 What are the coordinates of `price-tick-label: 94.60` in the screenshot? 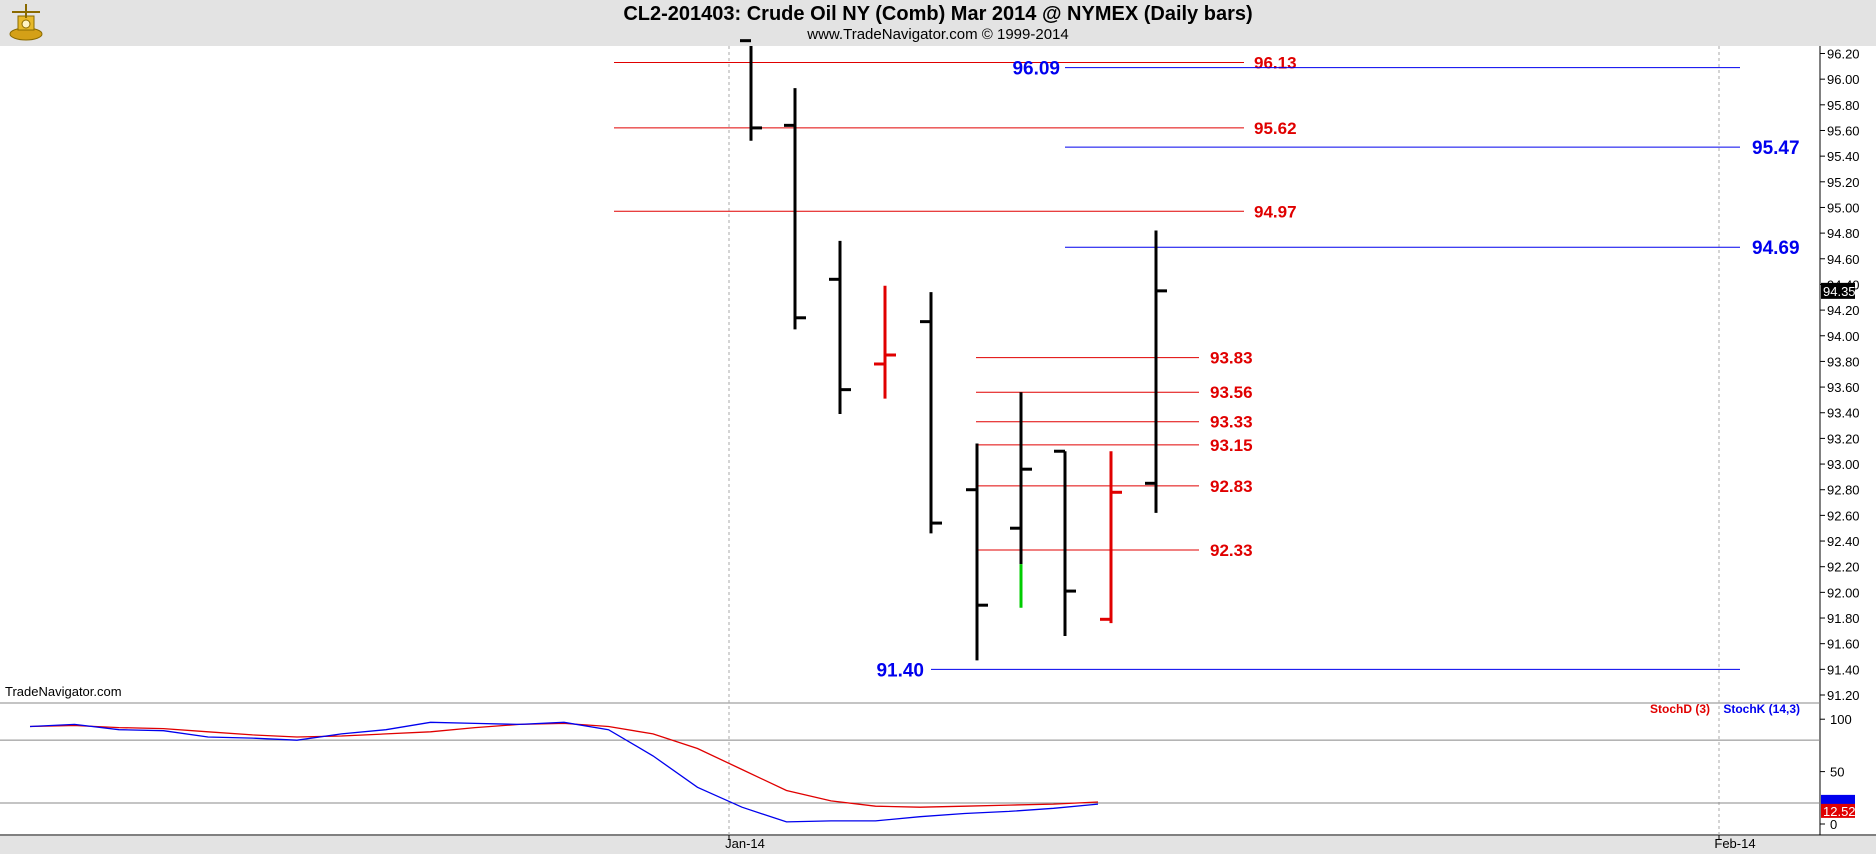 It's located at (1843, 259).